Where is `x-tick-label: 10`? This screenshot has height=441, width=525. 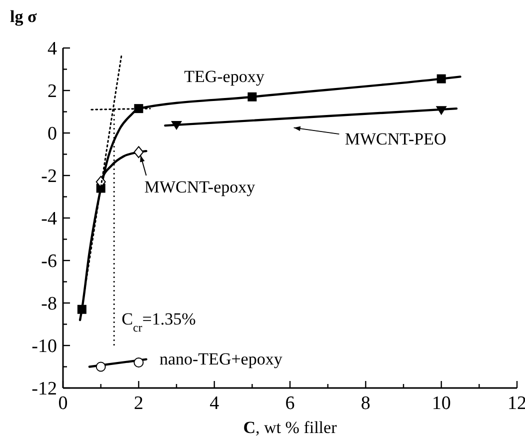
x-tick-label: 10 is located at coordinates (441, 403).